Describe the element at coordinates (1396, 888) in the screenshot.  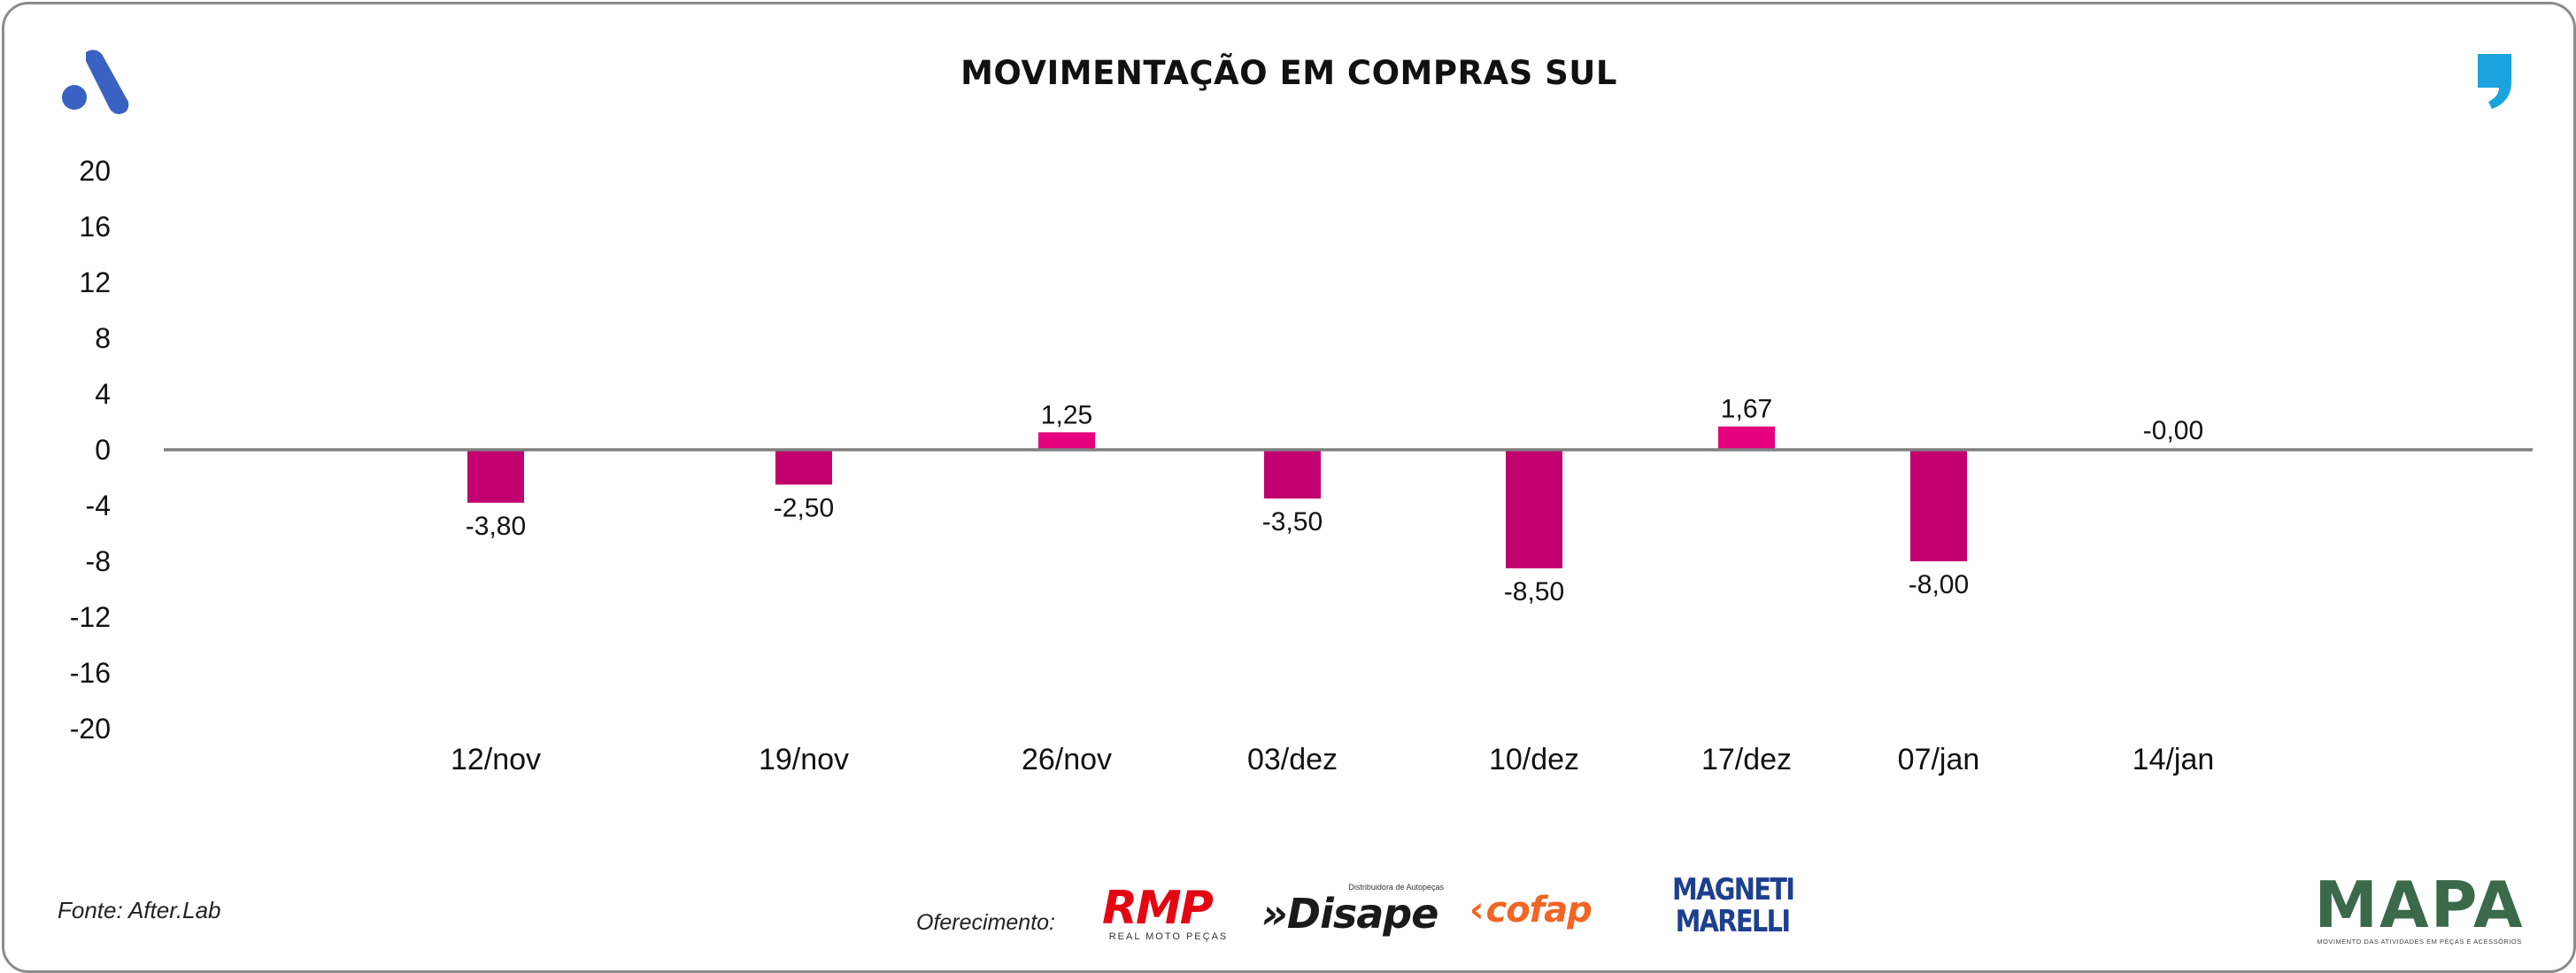
I see `disape-logo-subtitle: Distribuidora de Autopeças` at that location.